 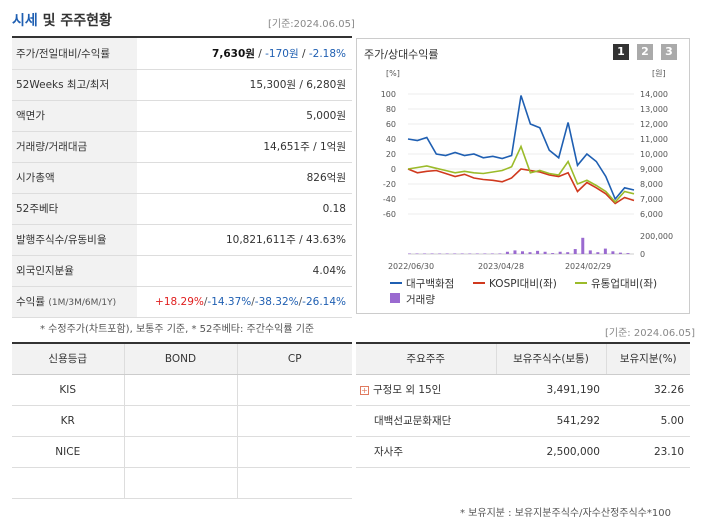 What do you see at coordinates (648, 421) in the screenshot?
I see `holder-pct: 5.00` at bounding box center [648, 421].